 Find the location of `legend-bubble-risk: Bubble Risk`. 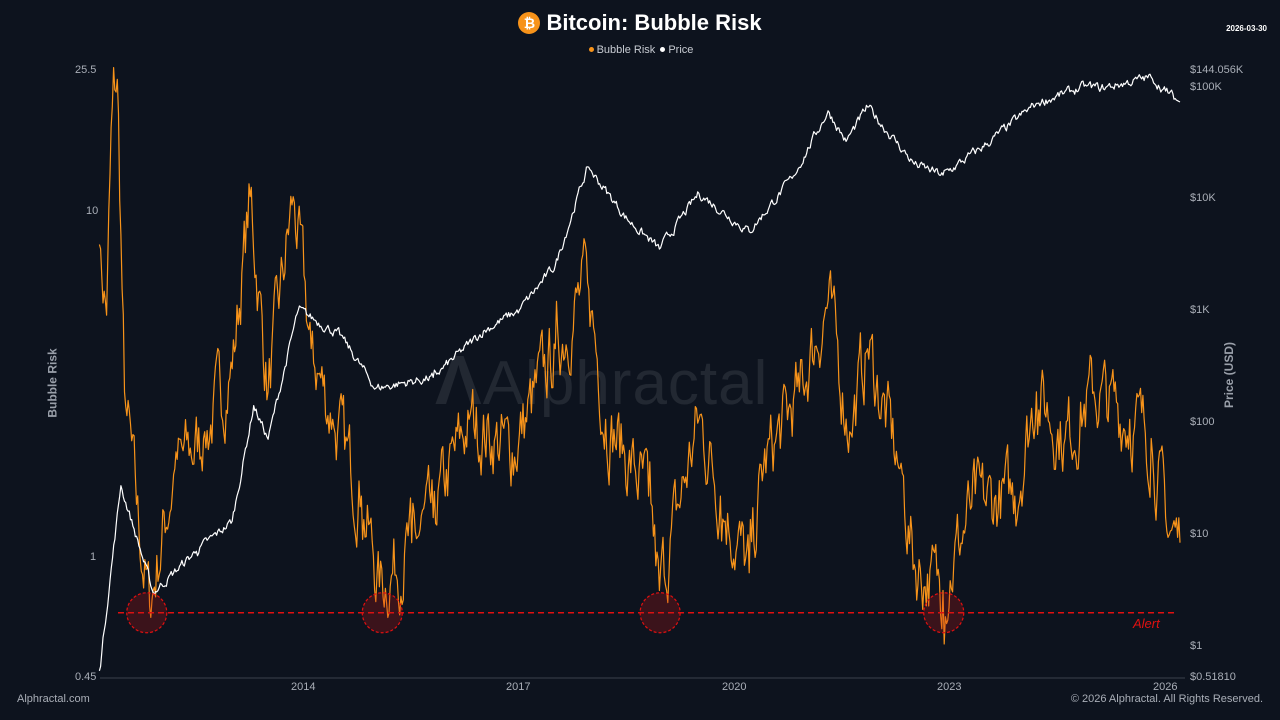

legend-bubble-risk: Bubble Risk is located at coordinates (621, 50).